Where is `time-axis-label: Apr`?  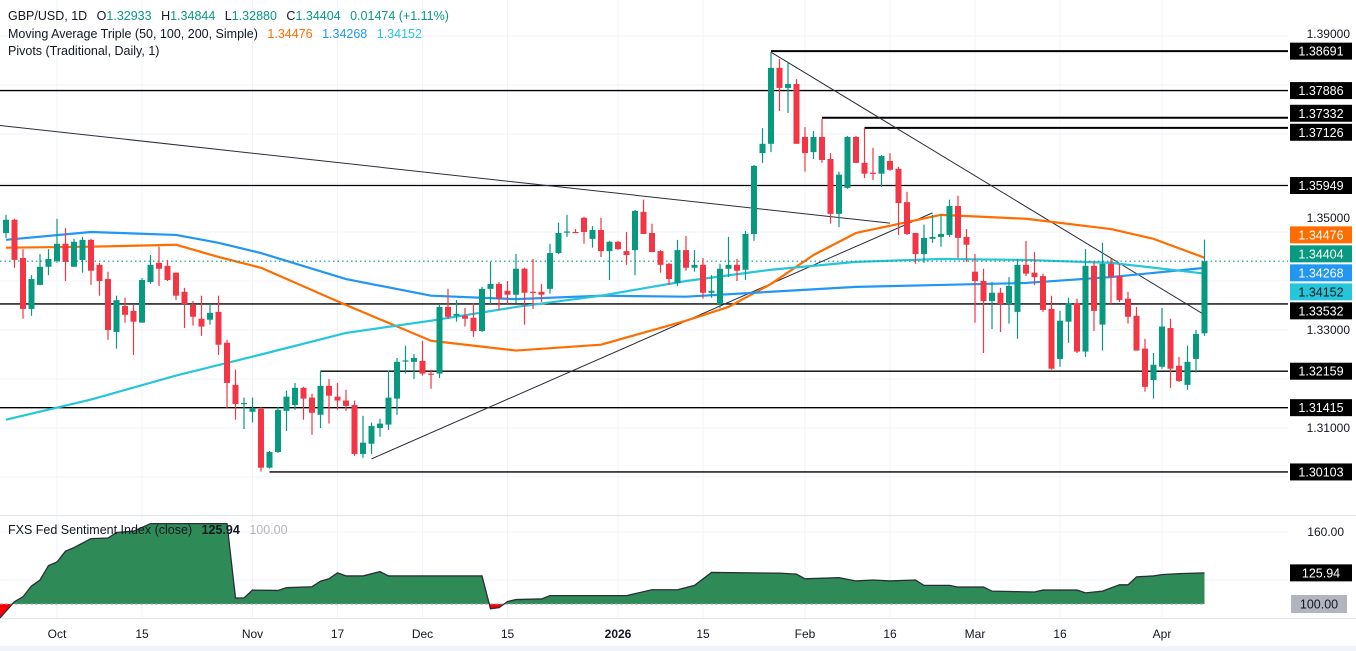
time-axis-label: Apr is located at coordinates (1162, 634).